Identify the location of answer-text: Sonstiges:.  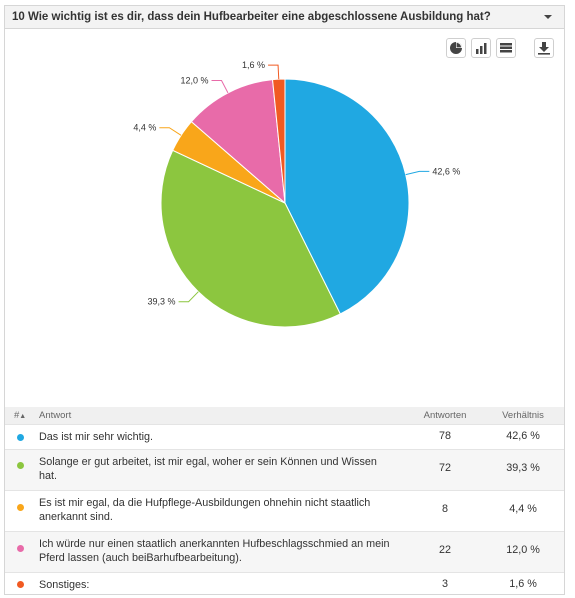
(64, 585).